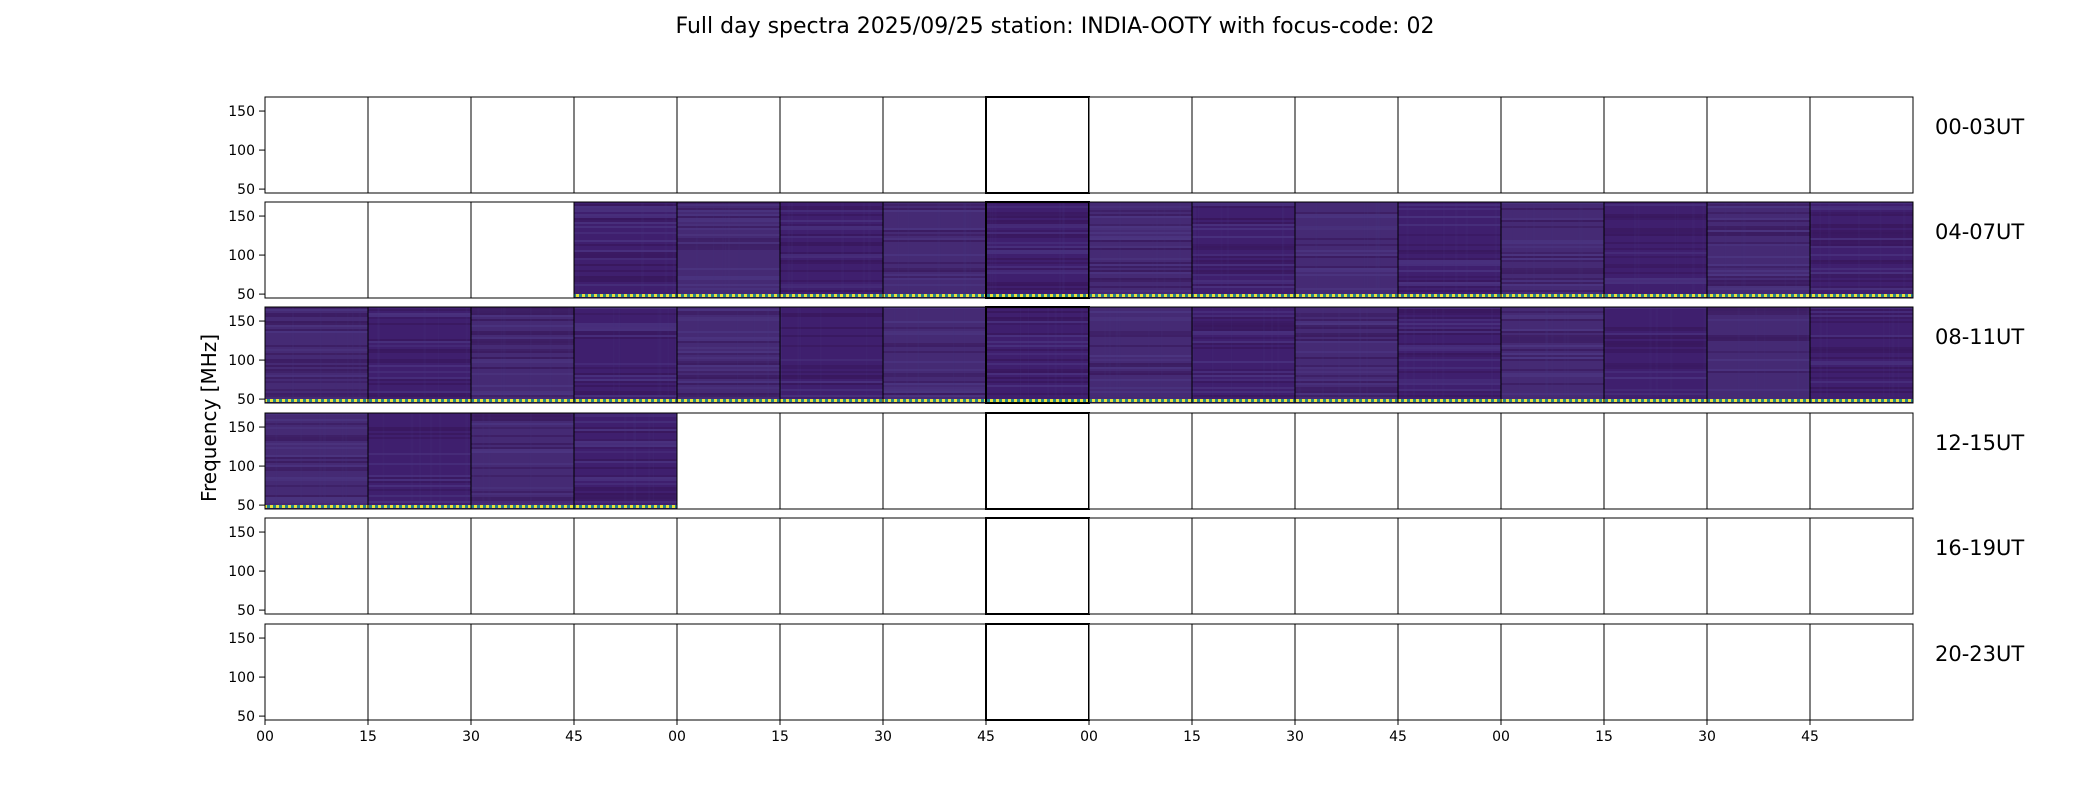 Image resolution: width=2100 pixels, height=800 pixels. I want to click on y-tick-label: 100, so click(241, 467).